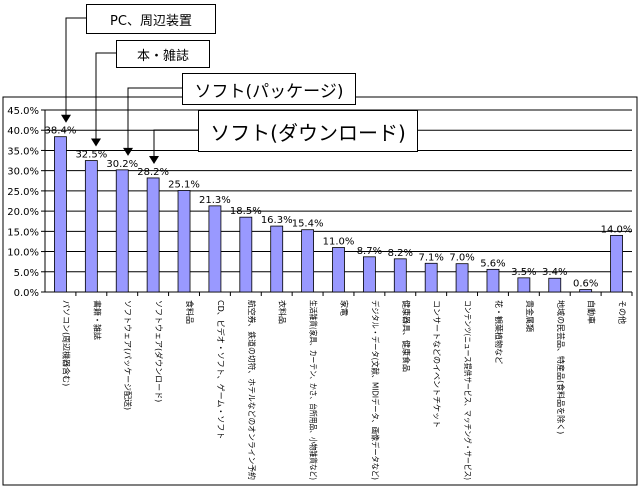 This screenshot has width=643, height=492. I want to click on data-label: 8.2%, so click(400, 253).